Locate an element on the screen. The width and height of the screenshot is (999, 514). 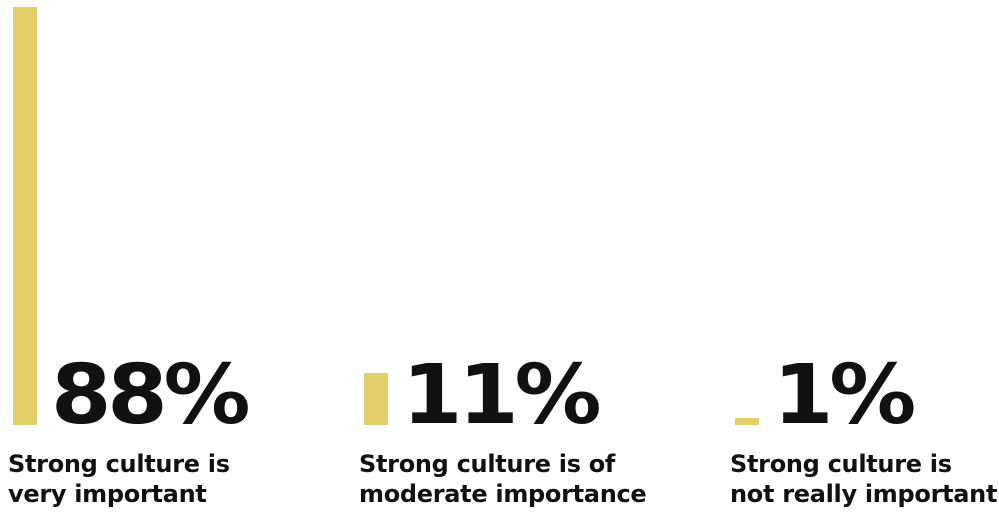
category-label-2: Strong culture is of moderate importance is located at coordinates (503, 479).